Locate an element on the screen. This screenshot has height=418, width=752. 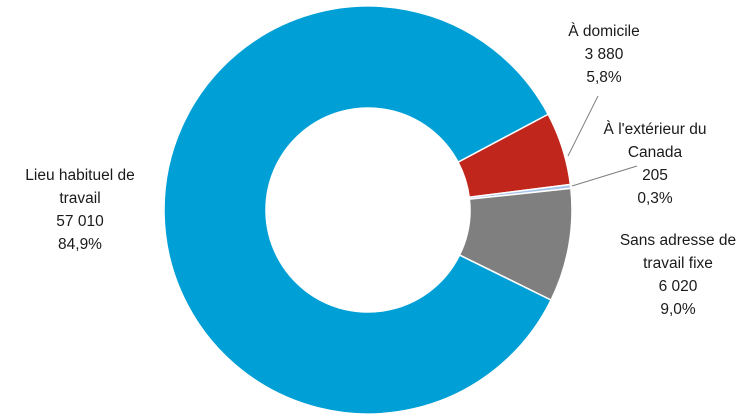
percent-label: 84,9% is located at coordinates (80, 244).